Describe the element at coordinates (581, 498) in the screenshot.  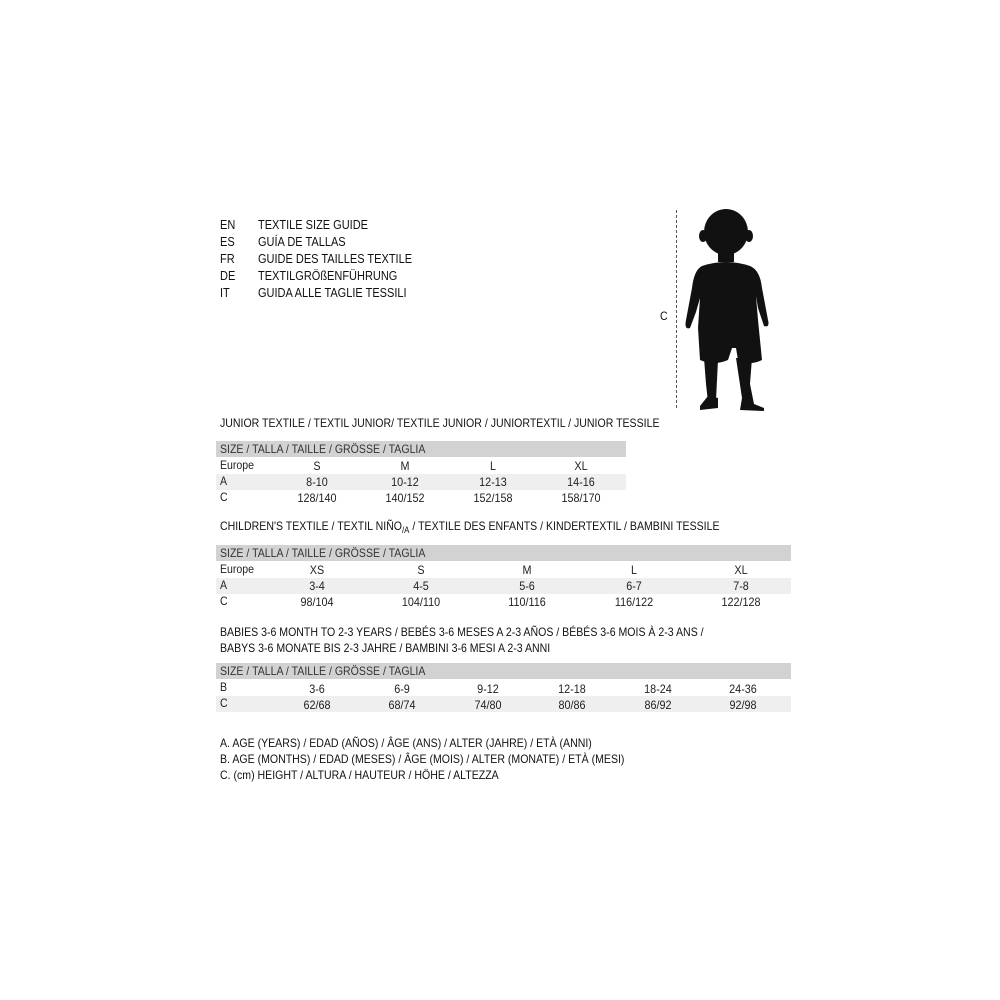
I see `cell: 158/170` at that location.